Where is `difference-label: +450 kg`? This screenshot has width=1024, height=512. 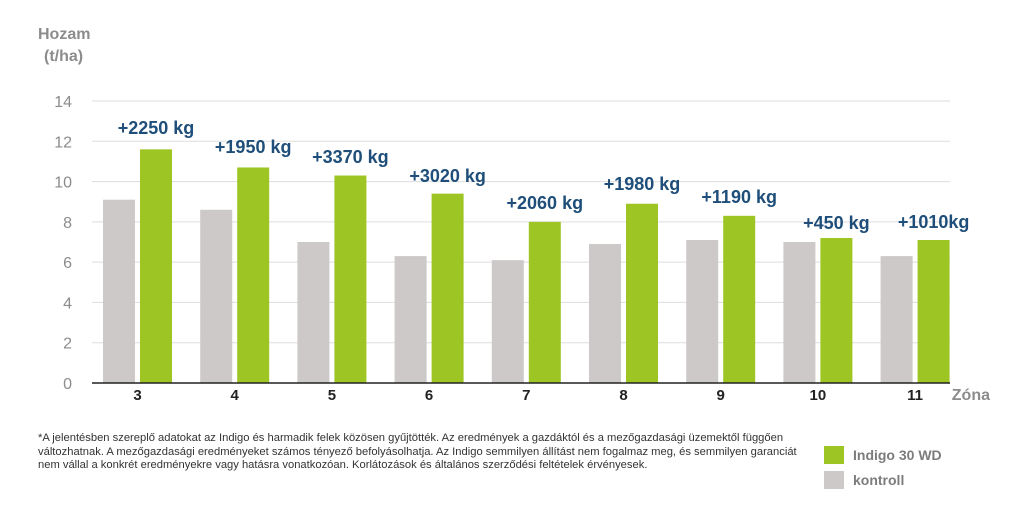
difference-label: +450 kg is located at coordinates (836, 223).